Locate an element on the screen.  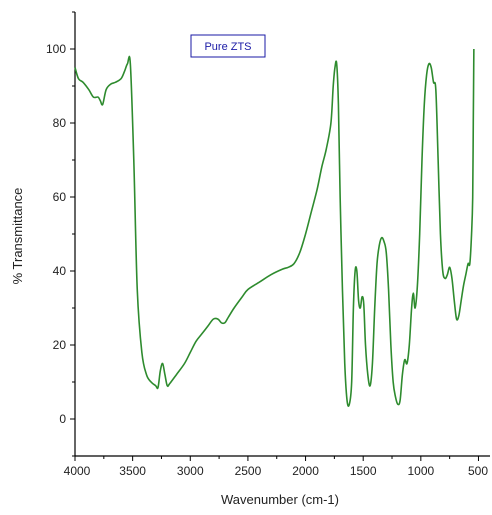
y-tick-label: 0 is located at coordinates (62, 419).